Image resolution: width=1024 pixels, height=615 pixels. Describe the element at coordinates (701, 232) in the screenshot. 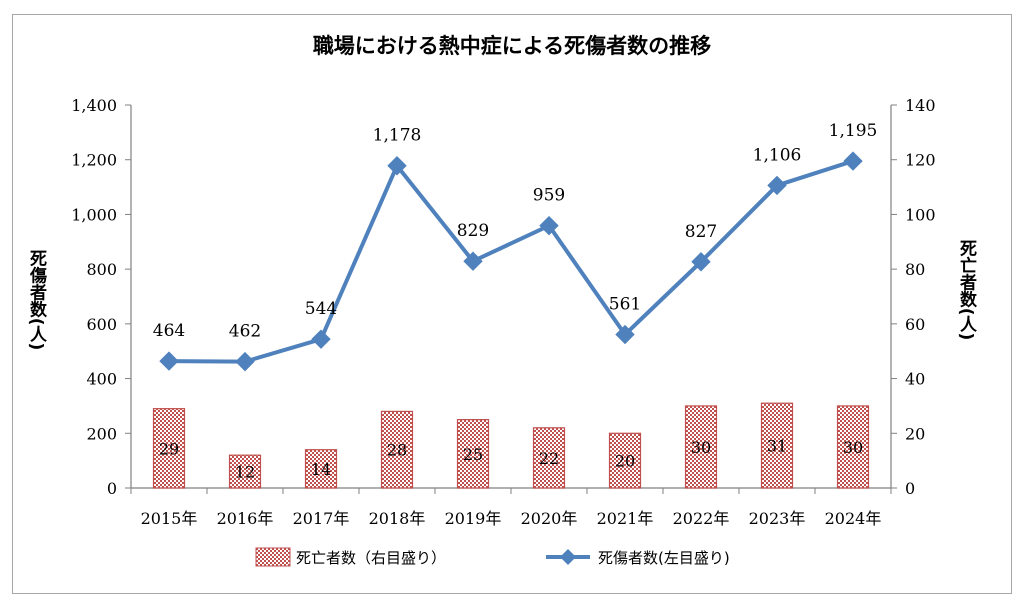

I see `line-value-label: 827` at that location.